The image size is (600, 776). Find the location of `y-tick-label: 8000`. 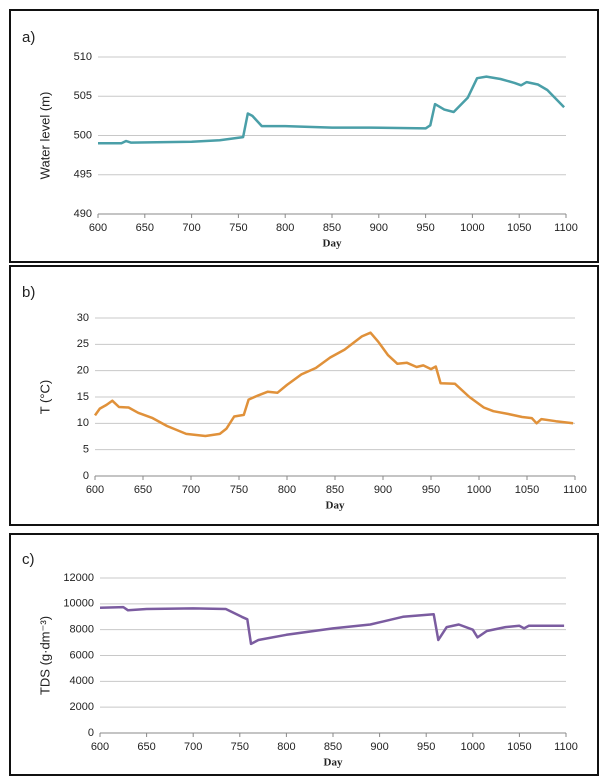

y-tick-label: 8000 is located at coordinates (82, 630).